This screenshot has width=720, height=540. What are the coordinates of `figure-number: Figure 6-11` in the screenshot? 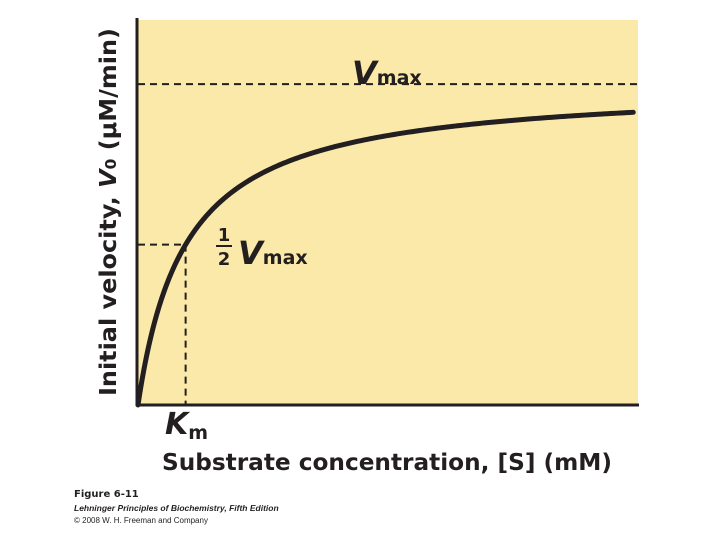 It's located at (106, 494).